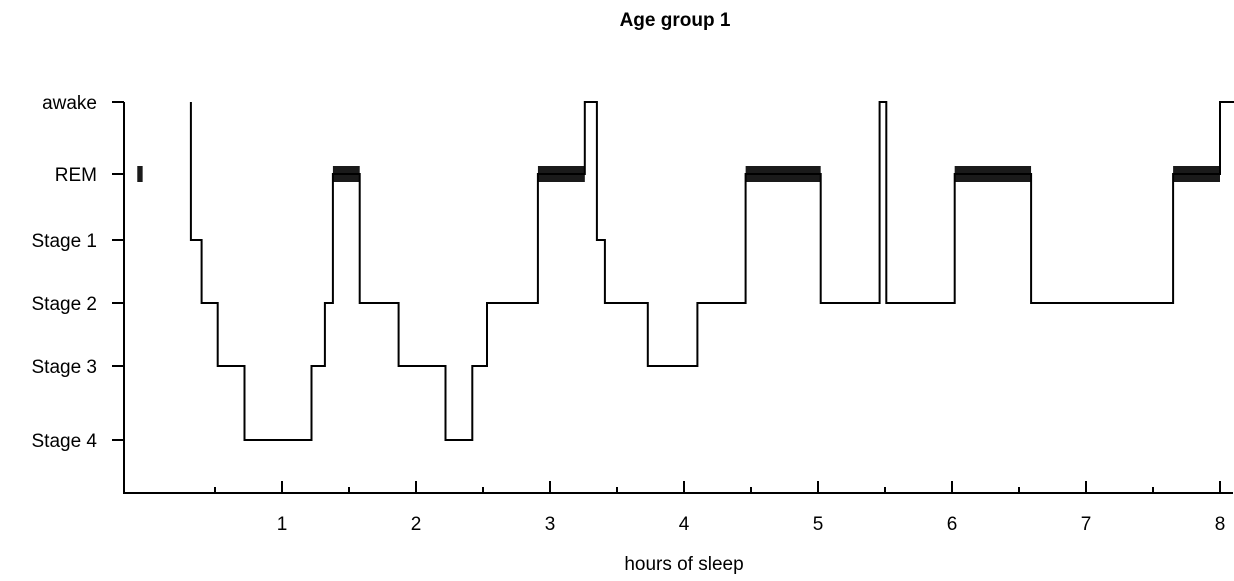 This screenshot has width=1234, height=581. What do you see at coordinates (683, 564) in the screenshot?
I see `x-axis-label: hours of sleep` at bounding box center [683, 564].